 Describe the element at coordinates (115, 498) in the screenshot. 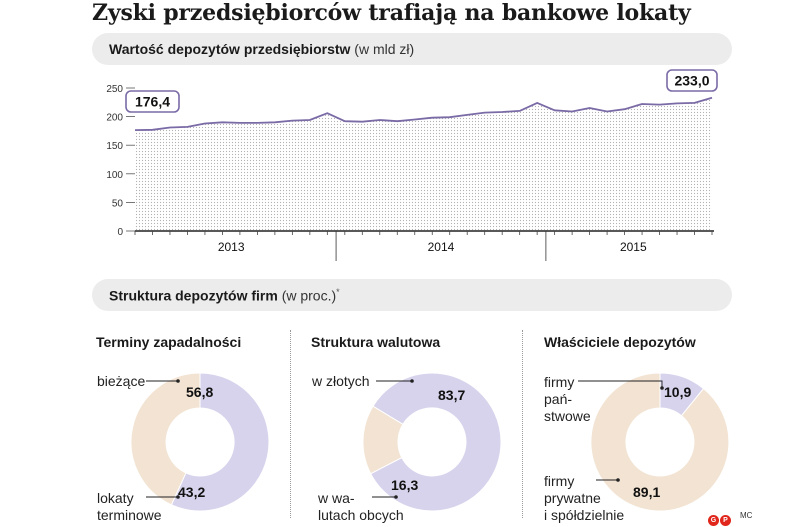

I see `donut1-label-term-1: lokaty` at that location.